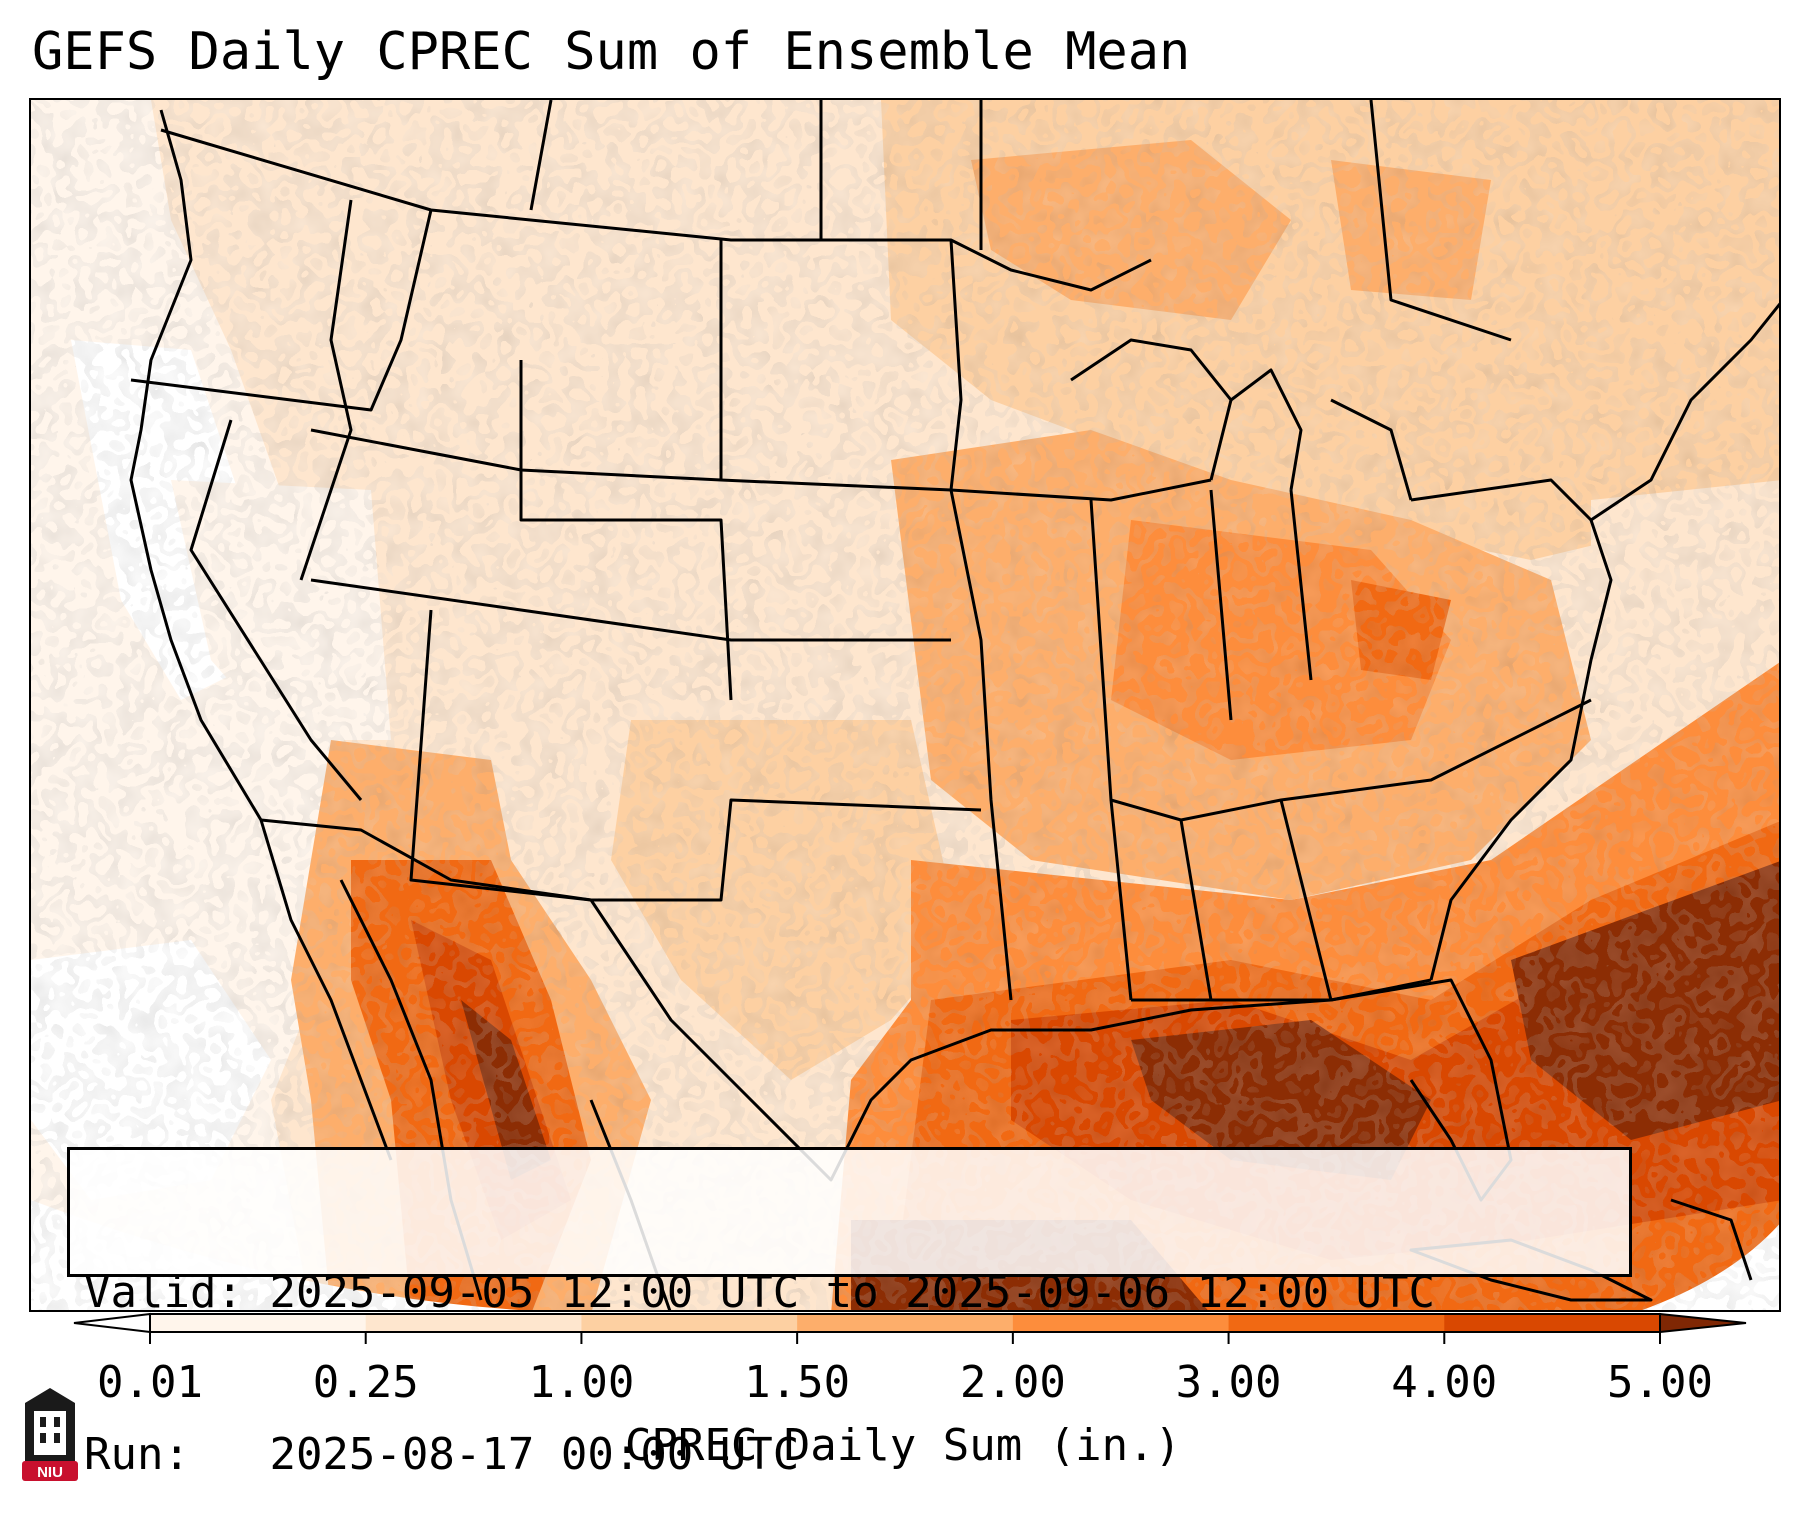 The width and height of the screenshot is (1803, 1536). I want to click on colorbar-under-arrow, so click(112, 1323).